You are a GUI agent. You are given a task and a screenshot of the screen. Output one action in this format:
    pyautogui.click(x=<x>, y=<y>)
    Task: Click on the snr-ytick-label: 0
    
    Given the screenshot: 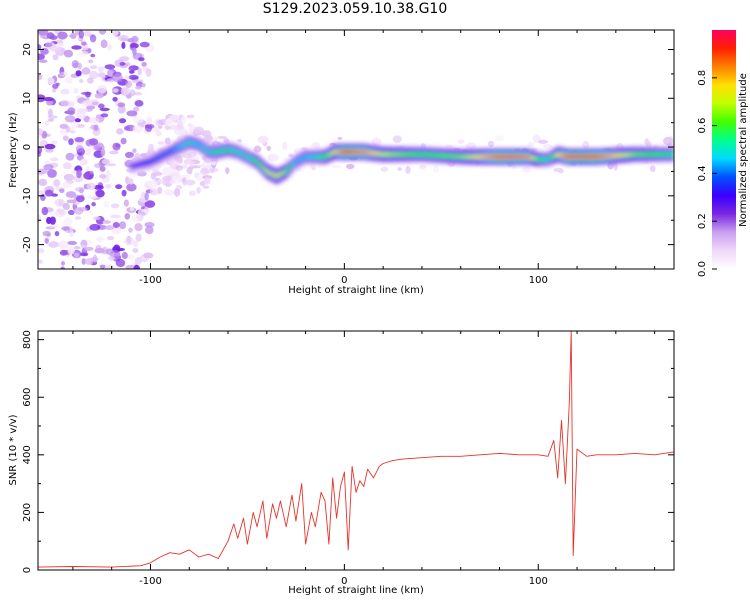 What is the action you would take?
    pyautogui.click(x=27, y=570)
    